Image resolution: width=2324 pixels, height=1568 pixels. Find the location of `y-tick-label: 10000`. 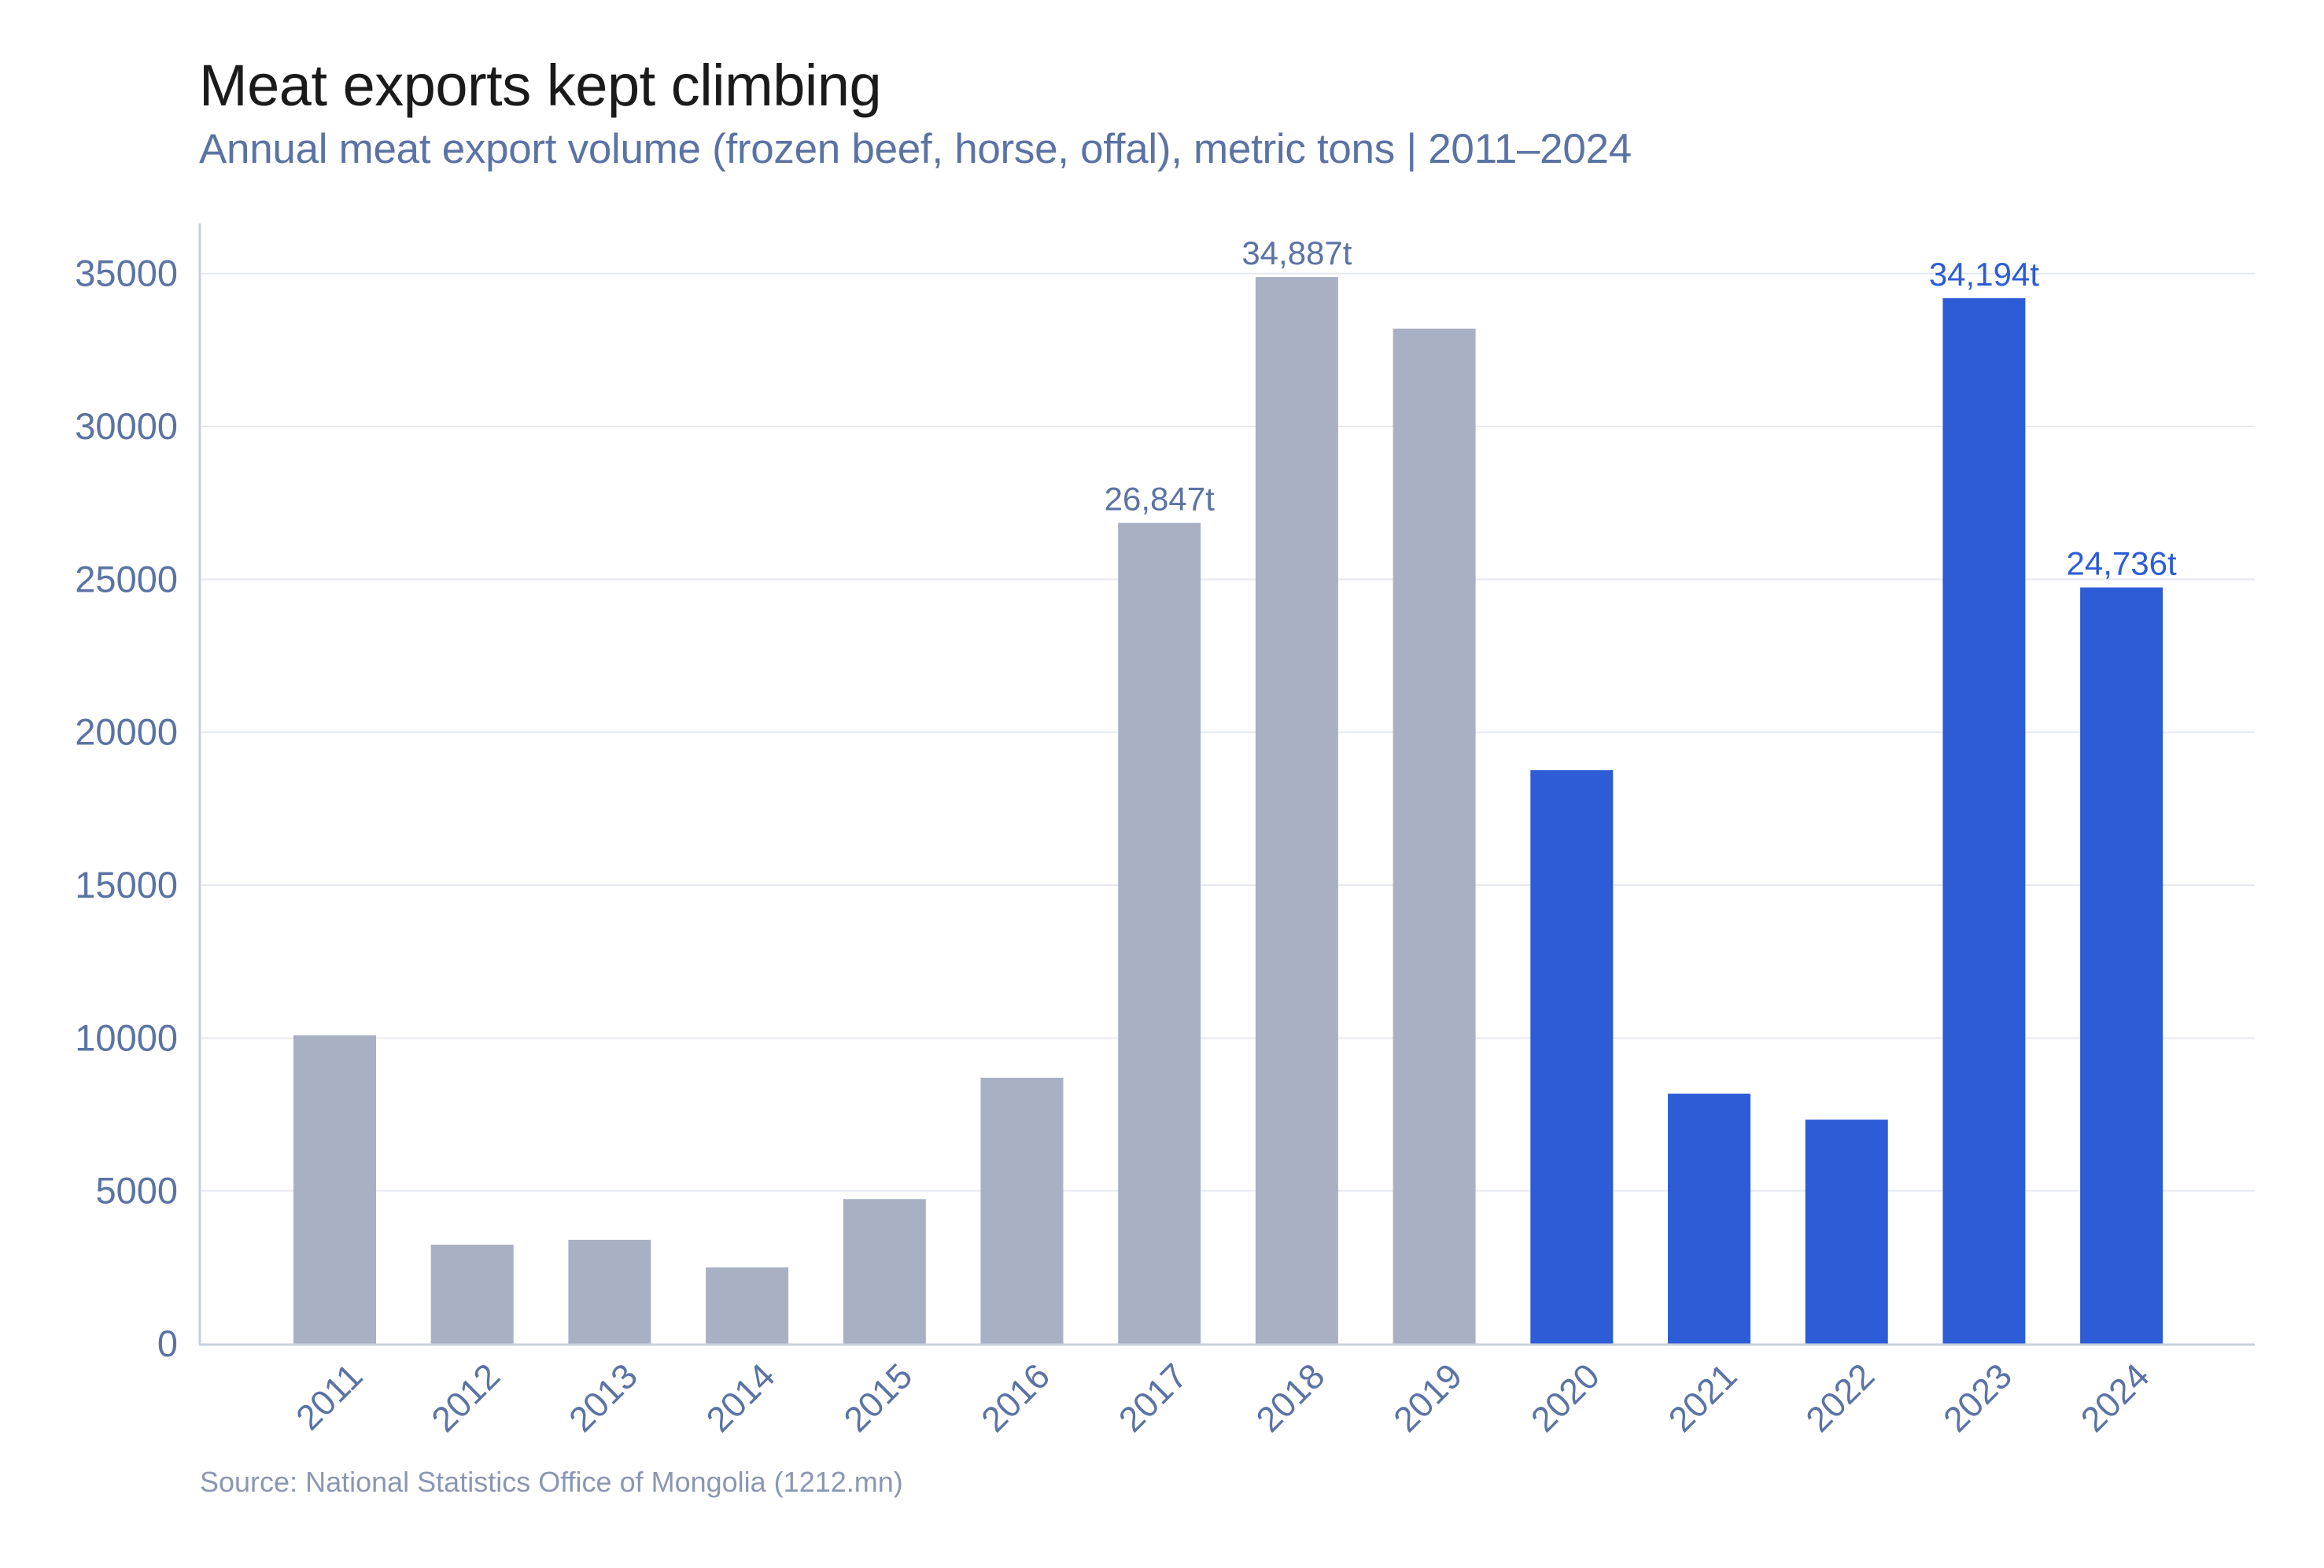

y-tick-label: 10000 is located at coordinates (127, 1037).